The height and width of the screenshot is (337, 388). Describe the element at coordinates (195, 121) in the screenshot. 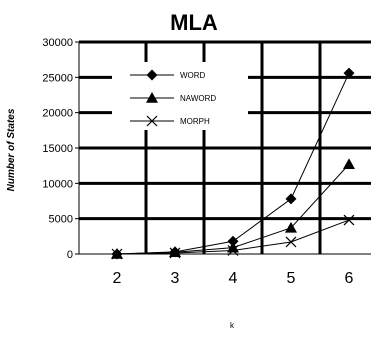

I see `legend-label: MORPH` at that location.